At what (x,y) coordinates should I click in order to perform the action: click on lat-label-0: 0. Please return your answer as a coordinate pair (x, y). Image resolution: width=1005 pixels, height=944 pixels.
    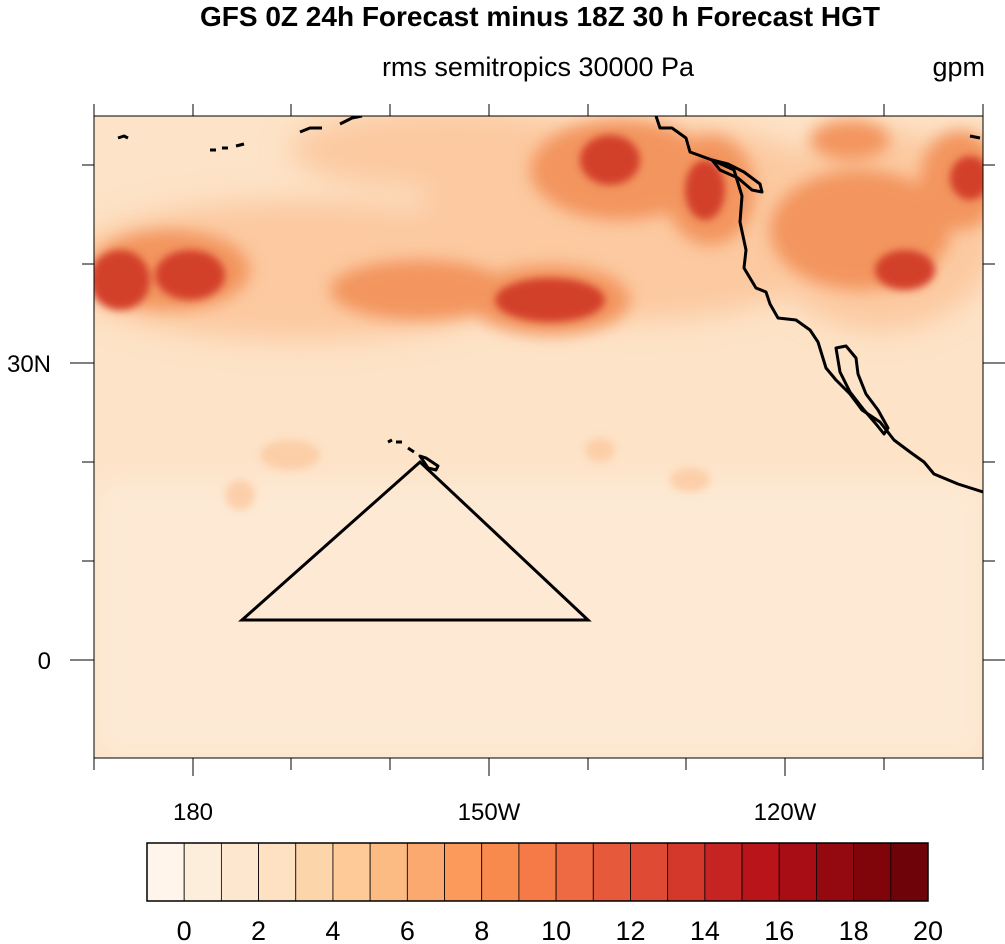
    Looking at the image, I should click on (44, 661).